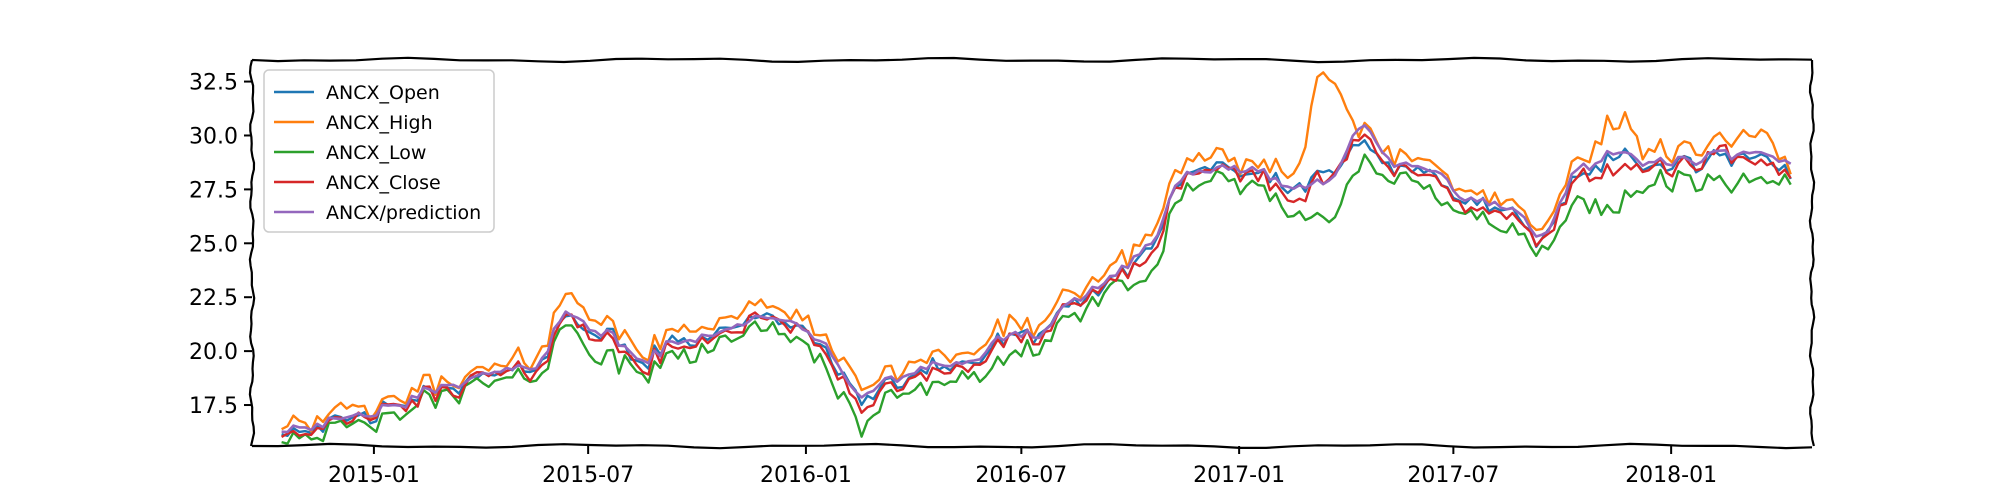  I want to click on y-tick-label: 22.5, so click(213, 298).